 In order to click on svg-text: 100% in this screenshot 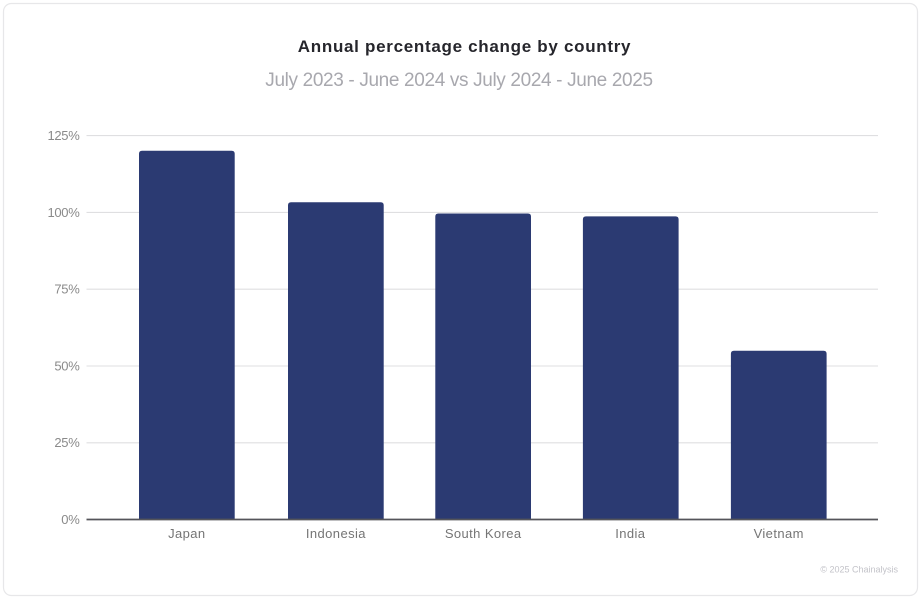, I will do `click(63, 212)`.